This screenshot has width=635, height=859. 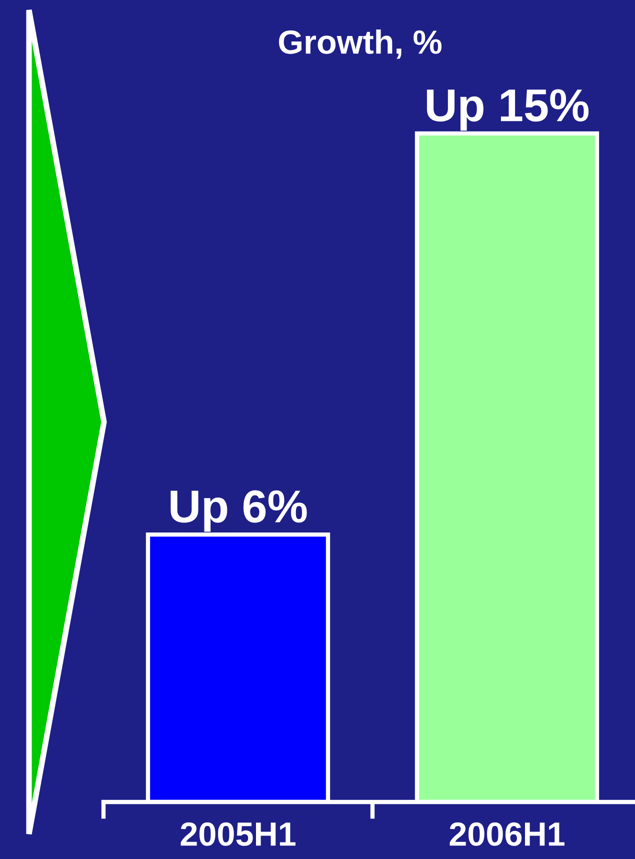 What do you see at coordinates (238, 834) in the screenshot?
I see `x-tick-label: 2005H1` at bounding box center [238, 834].